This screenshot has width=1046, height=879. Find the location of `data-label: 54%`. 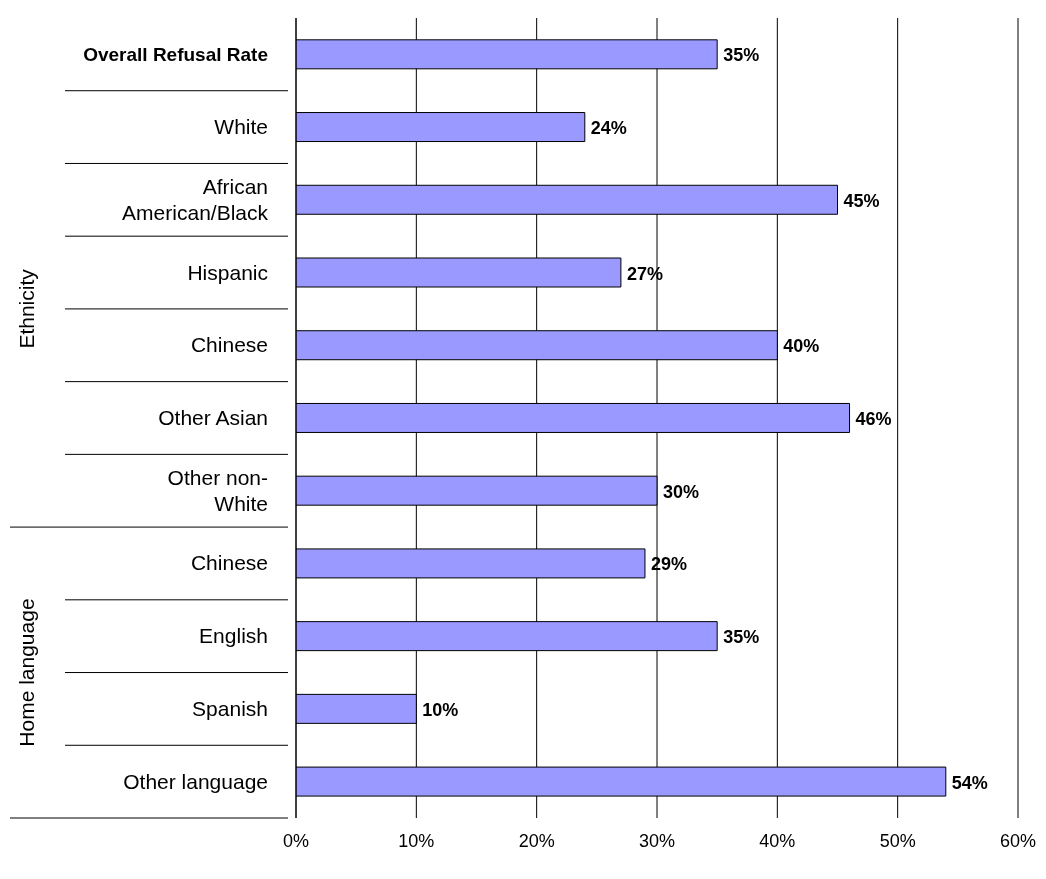

data-label: 54% is located at coordinates (969, 782).